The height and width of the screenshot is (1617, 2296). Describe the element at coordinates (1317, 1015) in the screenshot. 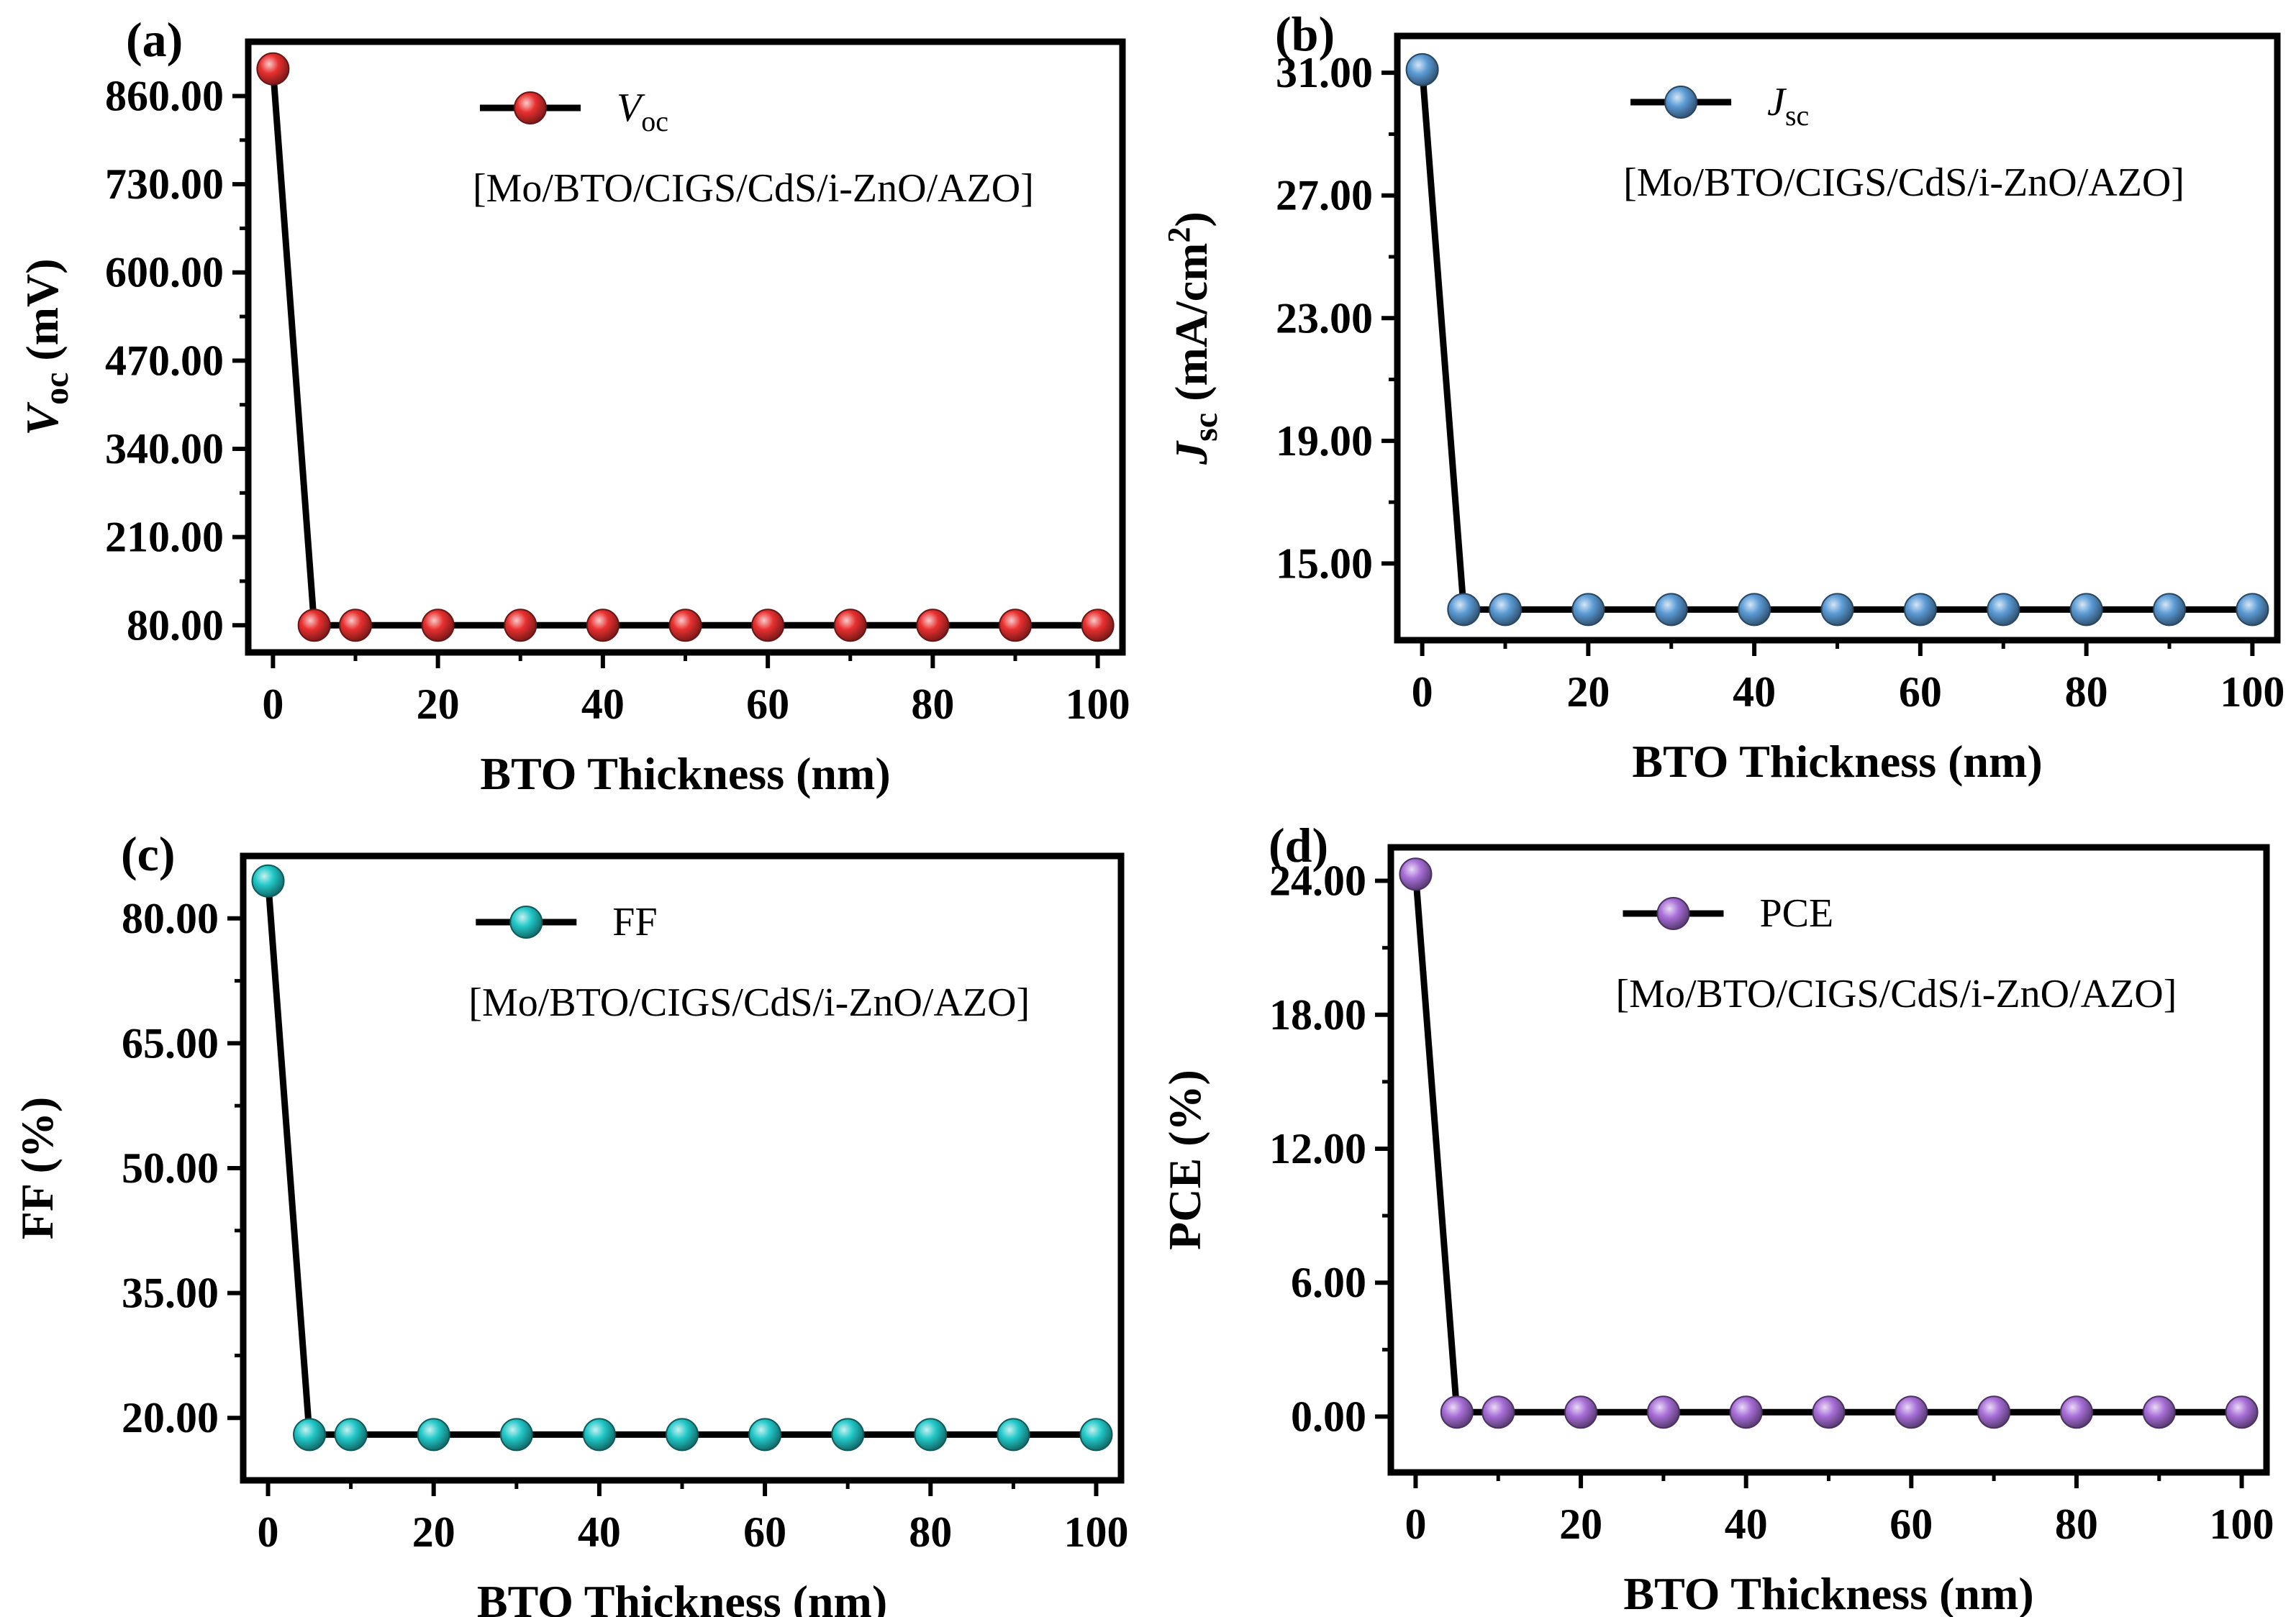

I see `y-tick-label: 18.00` at that location.